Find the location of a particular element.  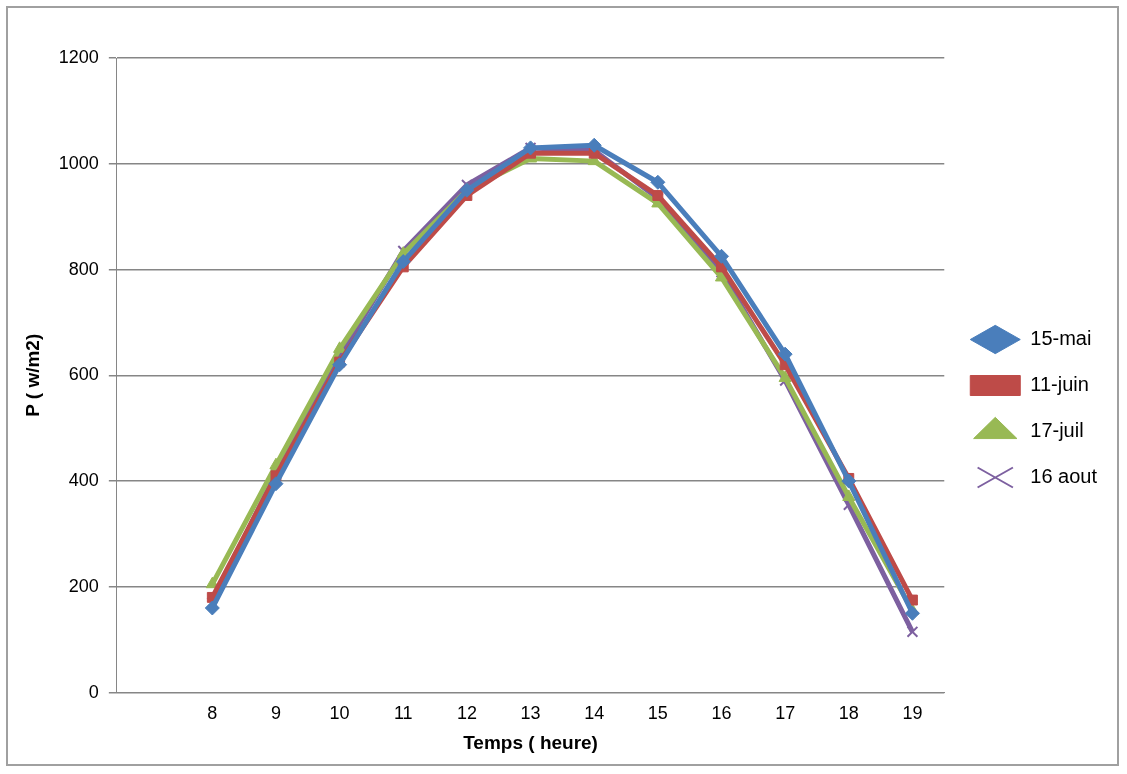

x-tick-label: 10 is located at coordinates (339, 713).